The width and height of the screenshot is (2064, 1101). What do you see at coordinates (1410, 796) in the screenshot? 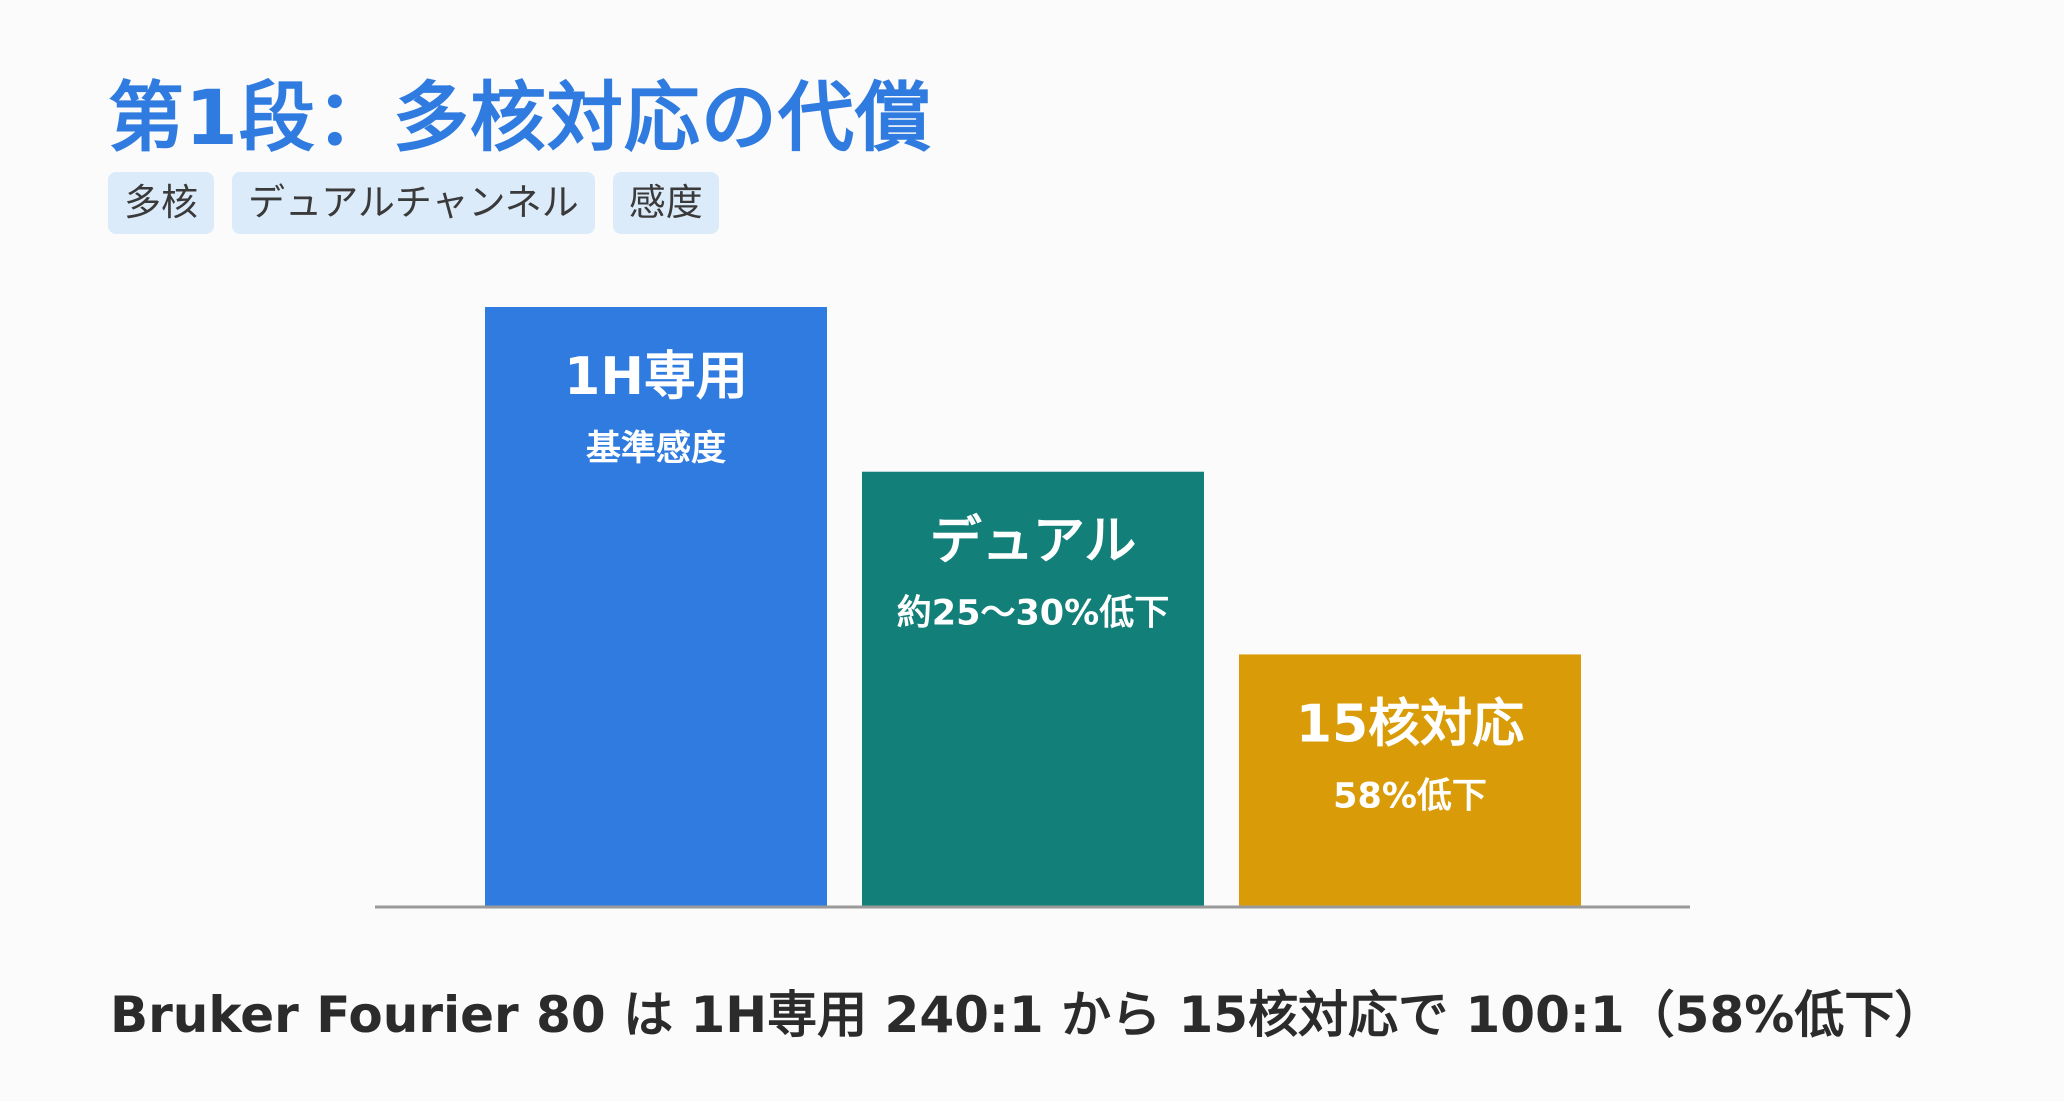
I see `bar-sublabel-3: 58%低下` at bounding box center [1410, 796].